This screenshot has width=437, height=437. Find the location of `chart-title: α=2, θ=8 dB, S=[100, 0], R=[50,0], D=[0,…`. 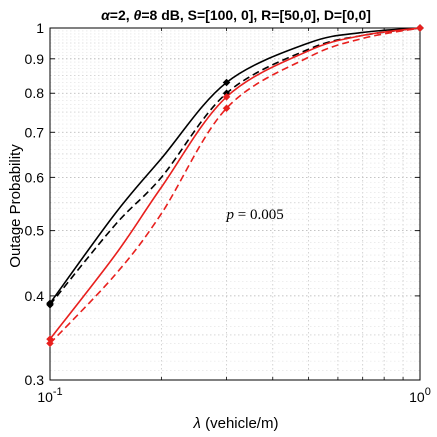

chart-title: α=2, θ=8 dB, S=[100, 0], R=[50,0], D=[0,… is located at coordinates (236, 15).